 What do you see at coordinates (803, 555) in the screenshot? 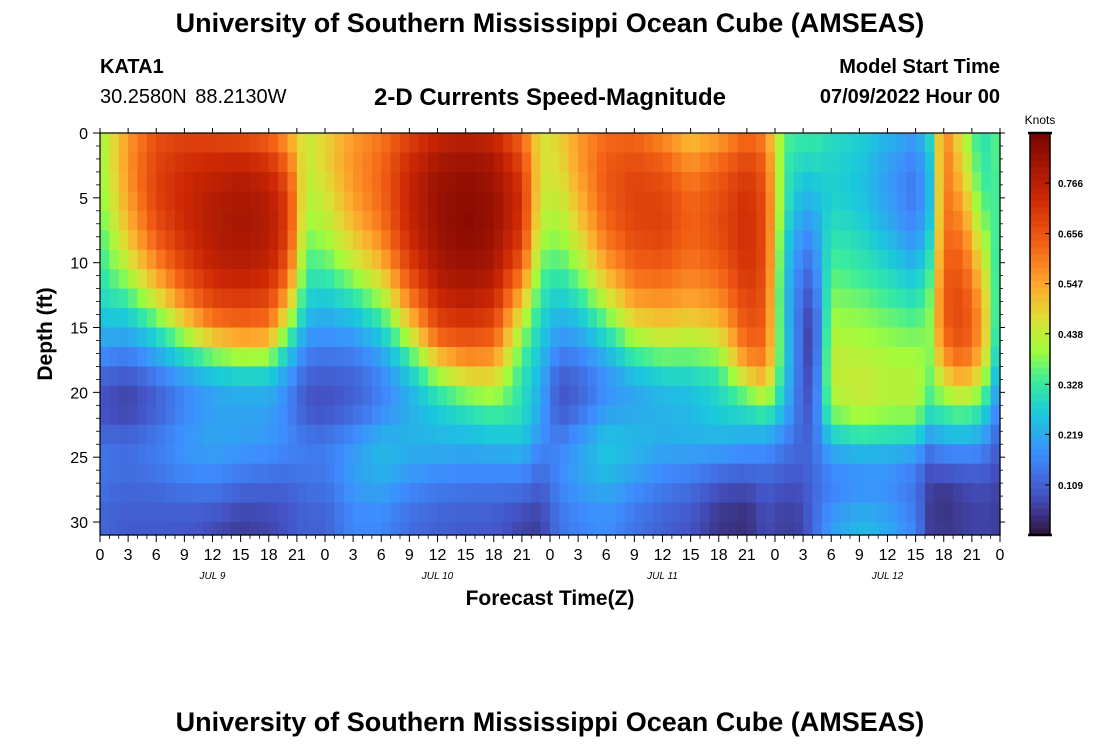
I see `x-tick-label: 3` at bounding box center [803, 555].